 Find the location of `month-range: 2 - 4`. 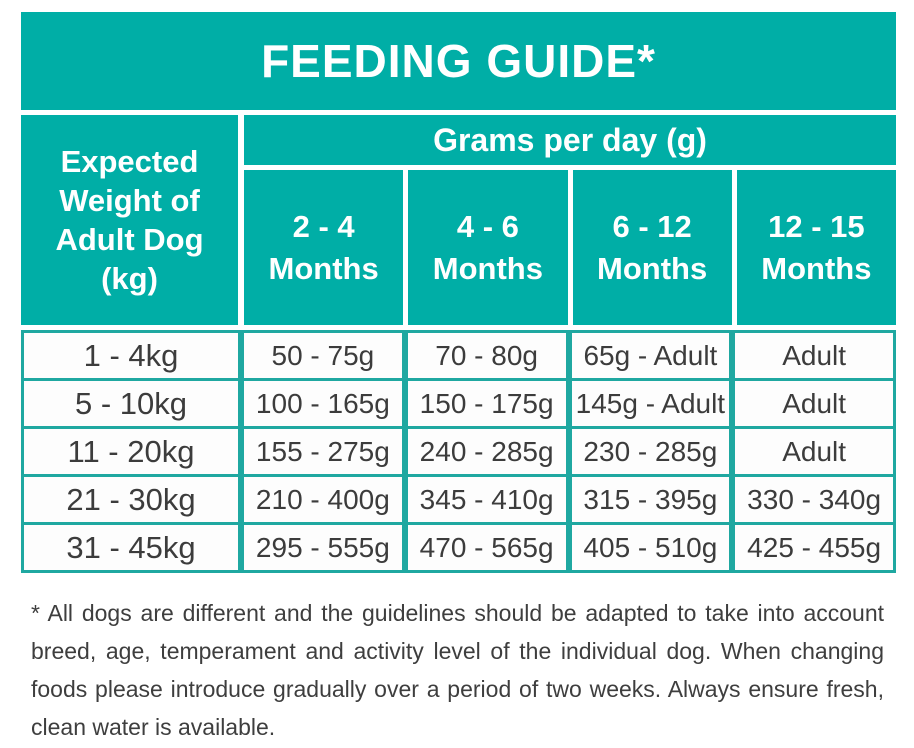

month-range: 2 - 4 is located at coordinates (323, 226).